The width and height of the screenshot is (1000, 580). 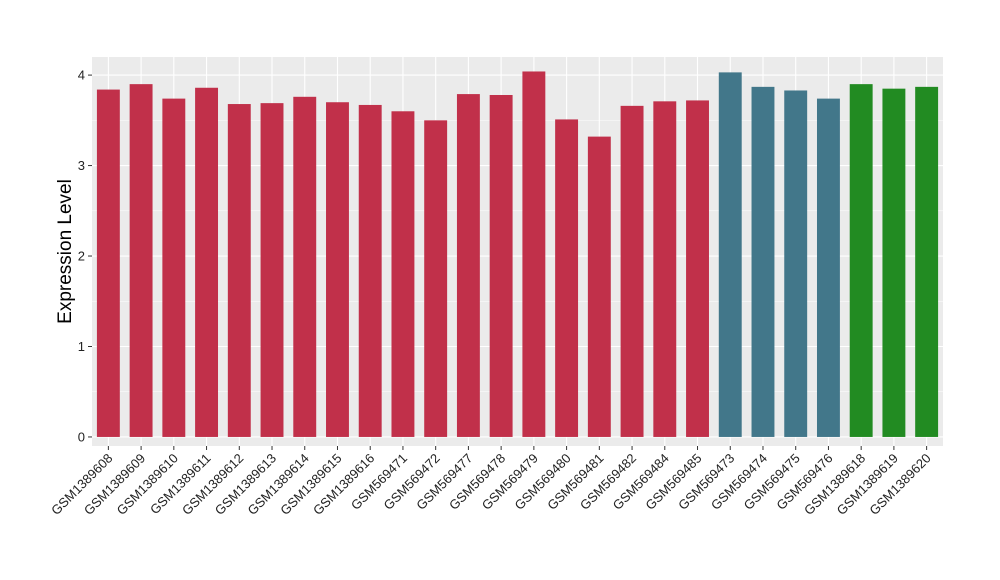 I want to click on y-tick-label: 0, so click(x=81, y=436).